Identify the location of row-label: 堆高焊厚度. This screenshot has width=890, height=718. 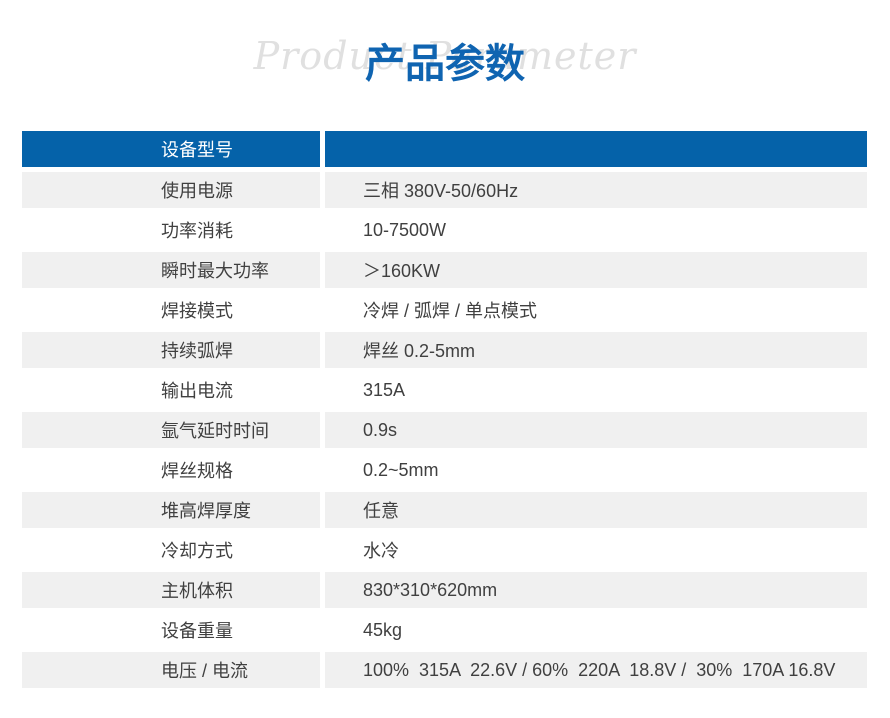
(171, 510).